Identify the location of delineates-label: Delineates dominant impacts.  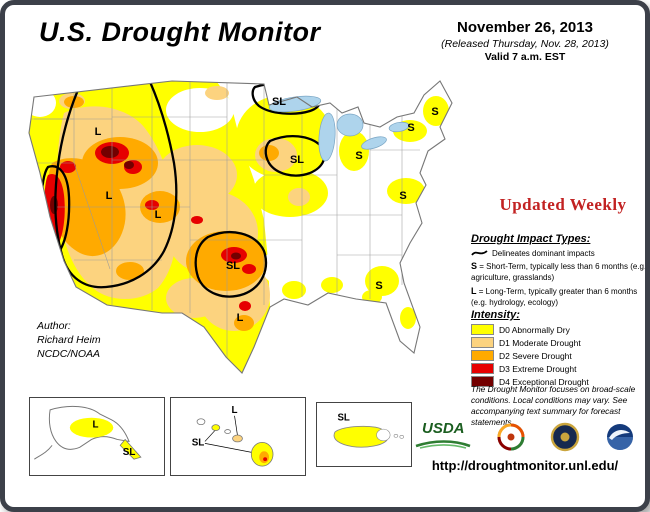
(543, 253).